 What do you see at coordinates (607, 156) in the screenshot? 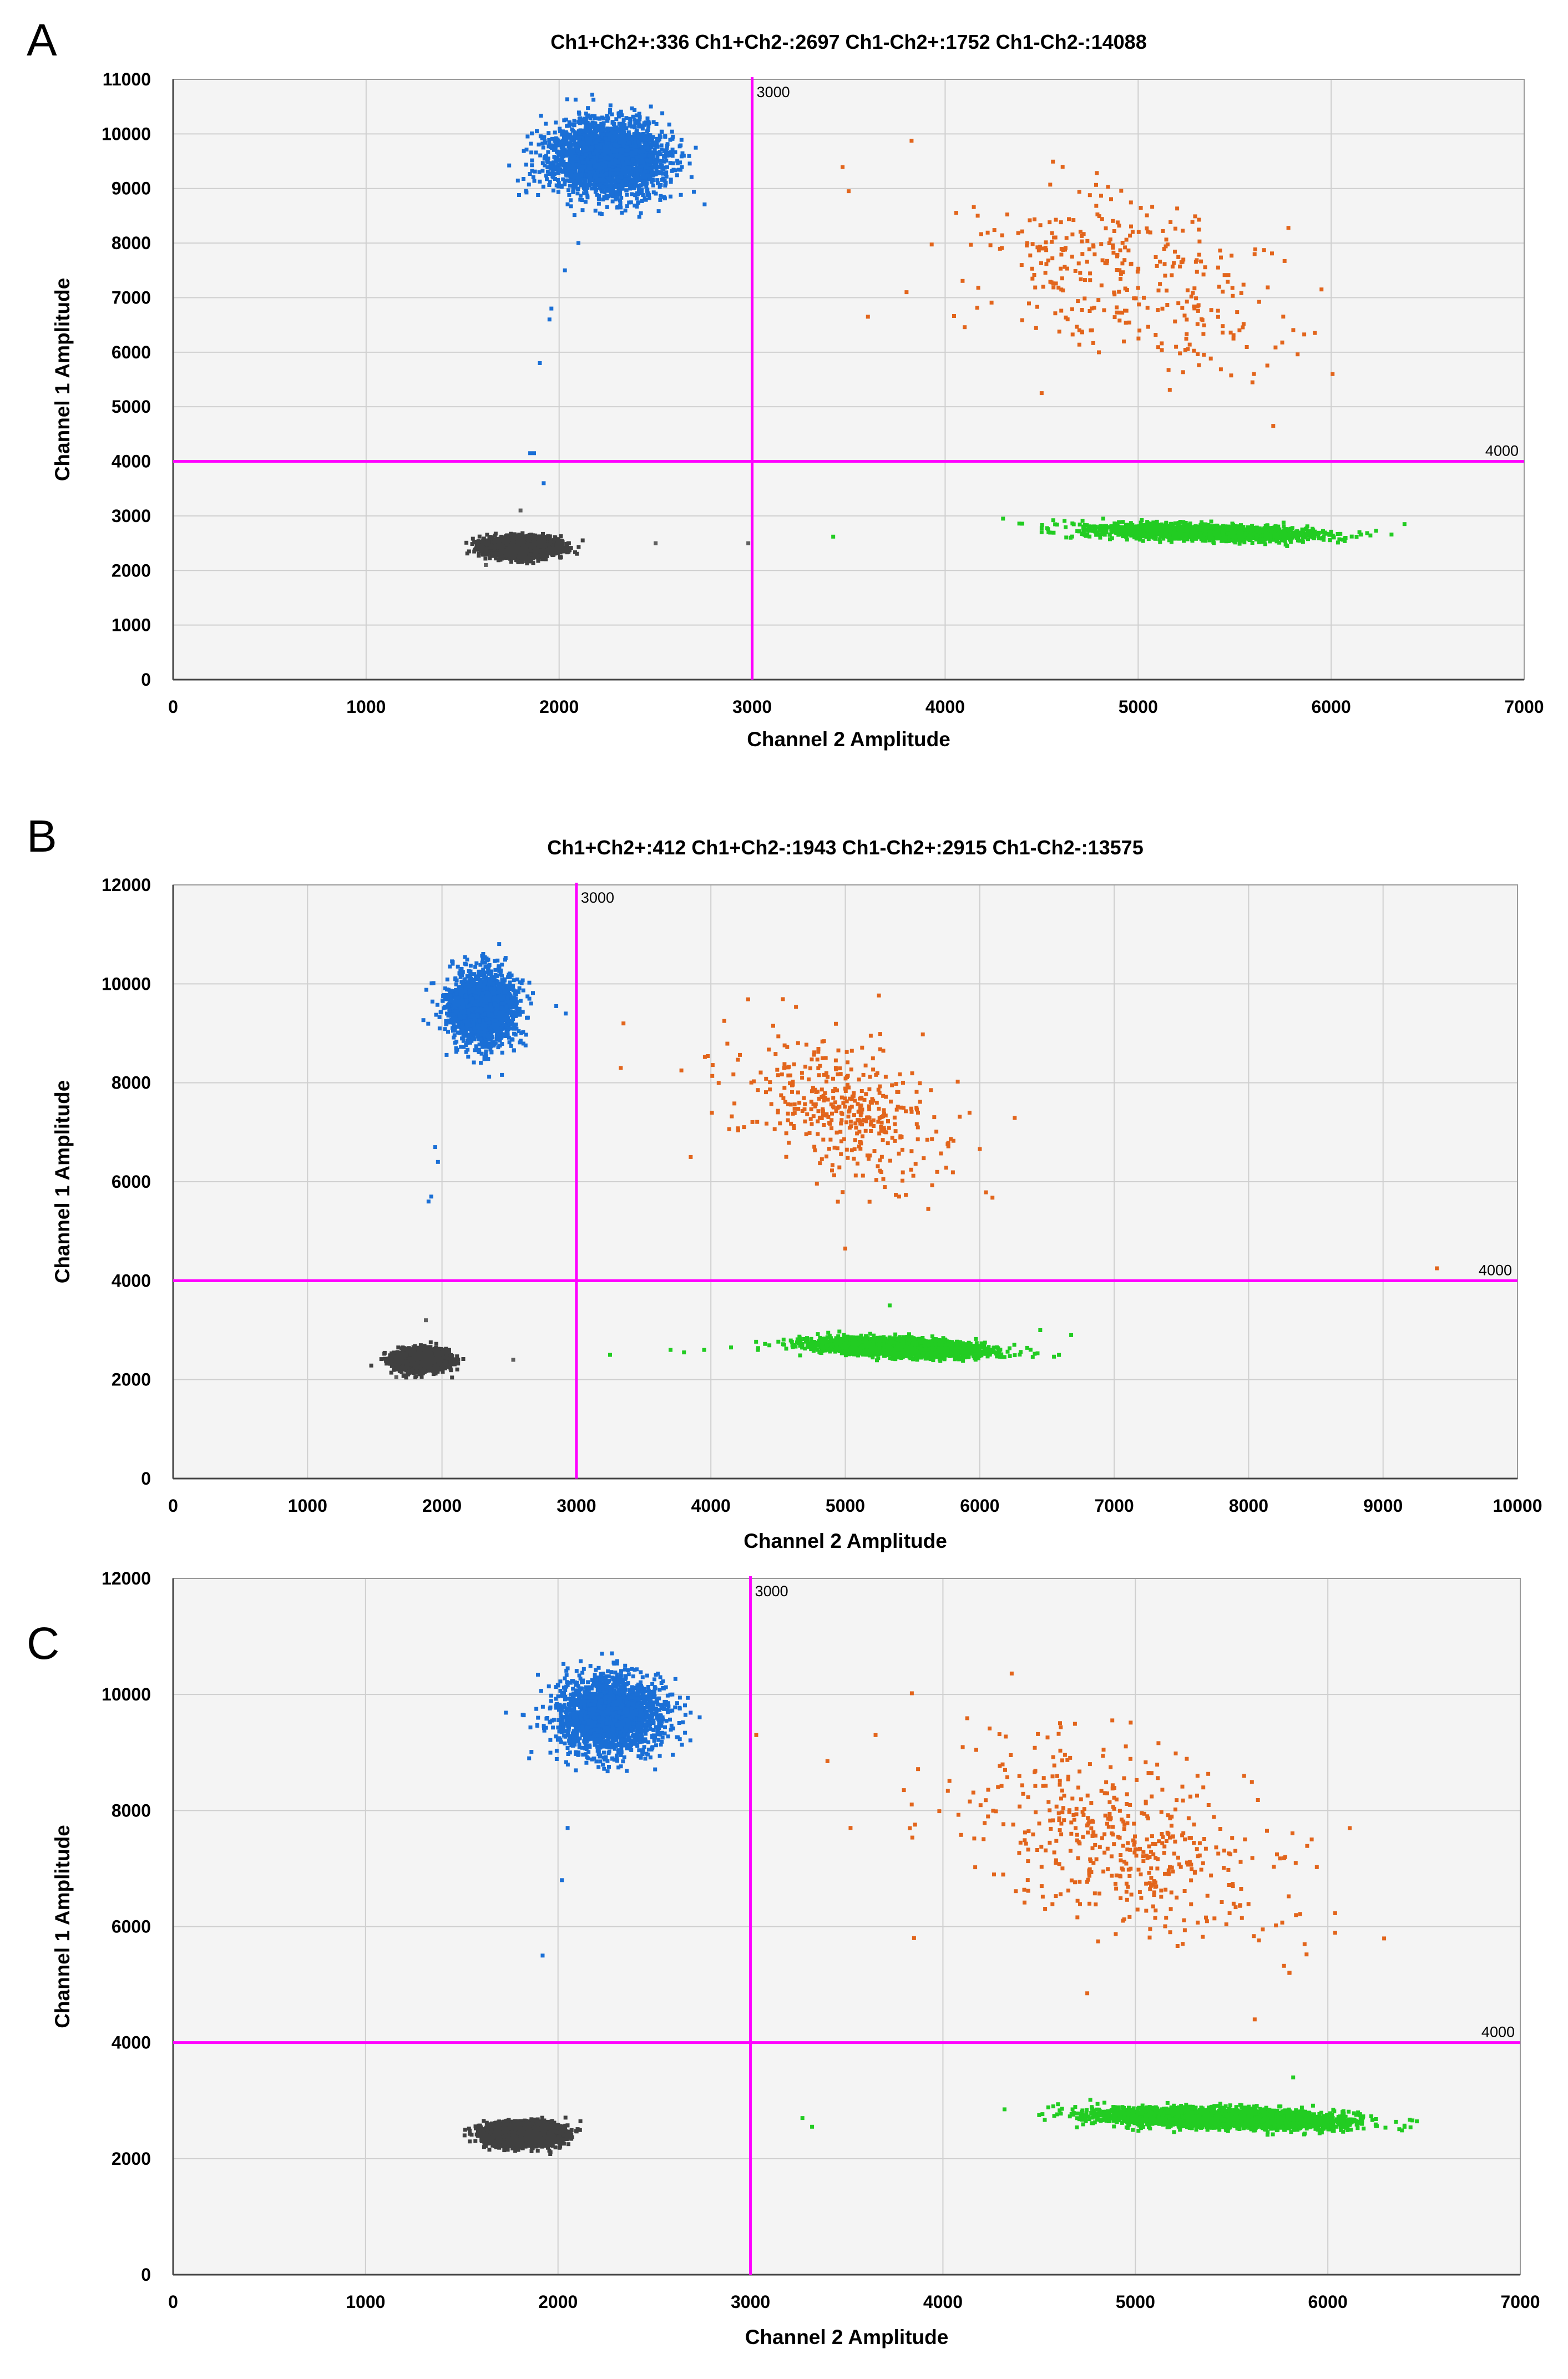
I see `cluster-ch1-ch2-` at bounding box center [607, 156].